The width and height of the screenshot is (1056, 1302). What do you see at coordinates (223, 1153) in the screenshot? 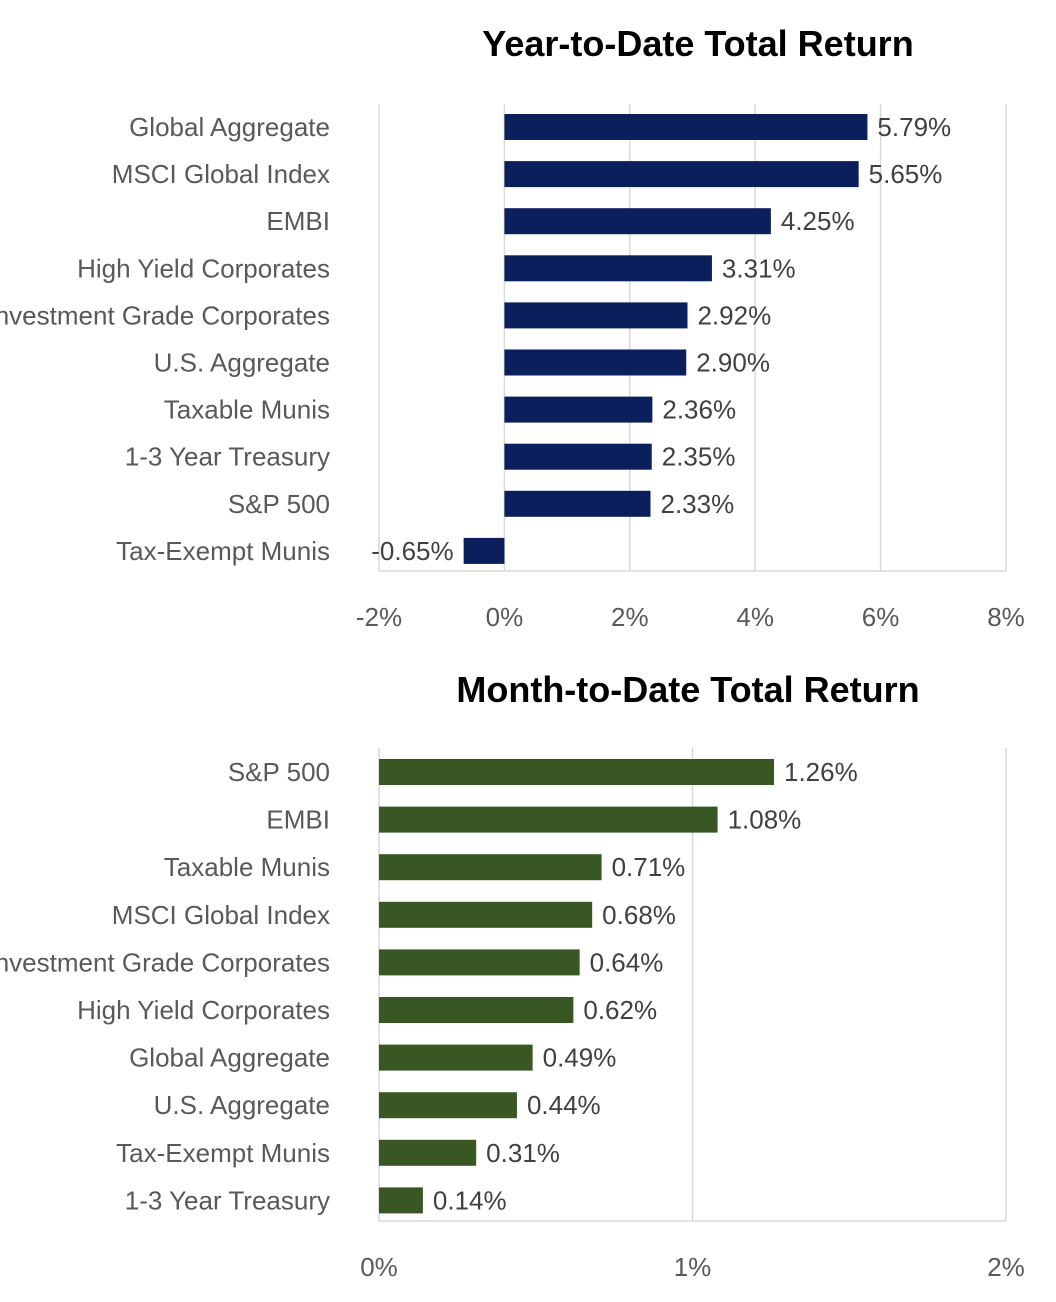
I see `mtd-category-label: Tax-Exempt Munis` at bounding box center [223, 1153].